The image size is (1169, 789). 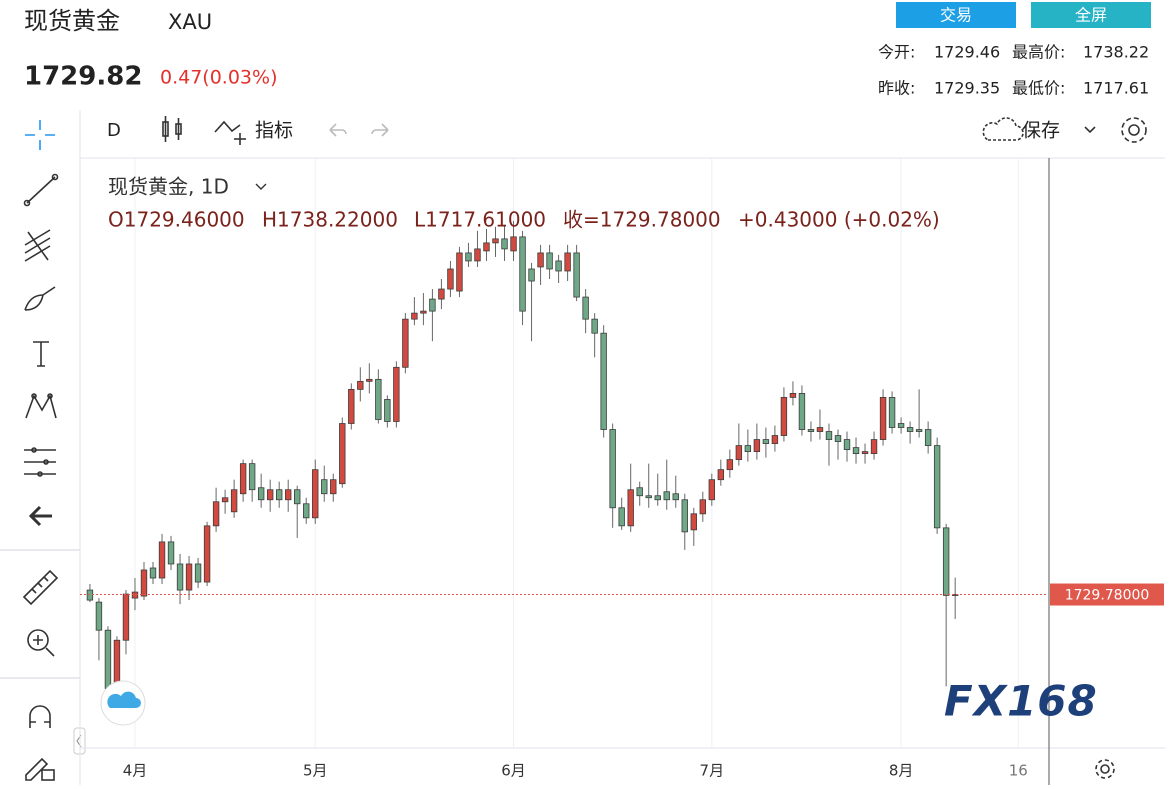 What do you see at coordinates (896, 88) in the screenshot?
I see `stat-label: 昨收:` at bounding box center [896, 88].